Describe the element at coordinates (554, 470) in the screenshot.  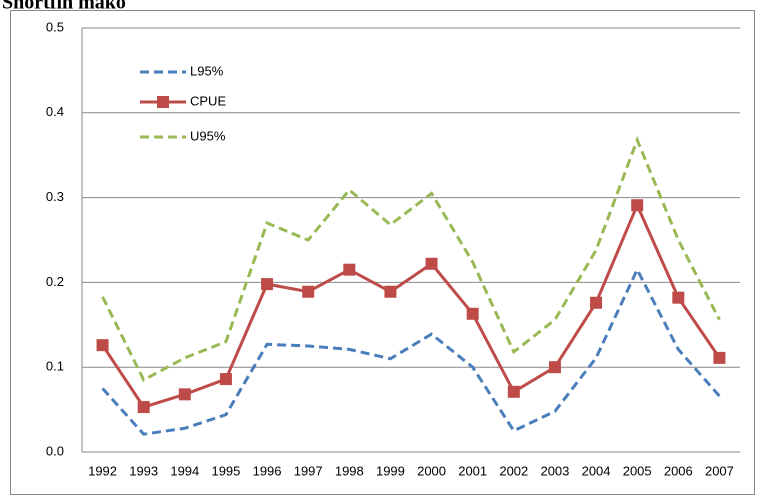
I see `x-tick-label: 2003` at that location.